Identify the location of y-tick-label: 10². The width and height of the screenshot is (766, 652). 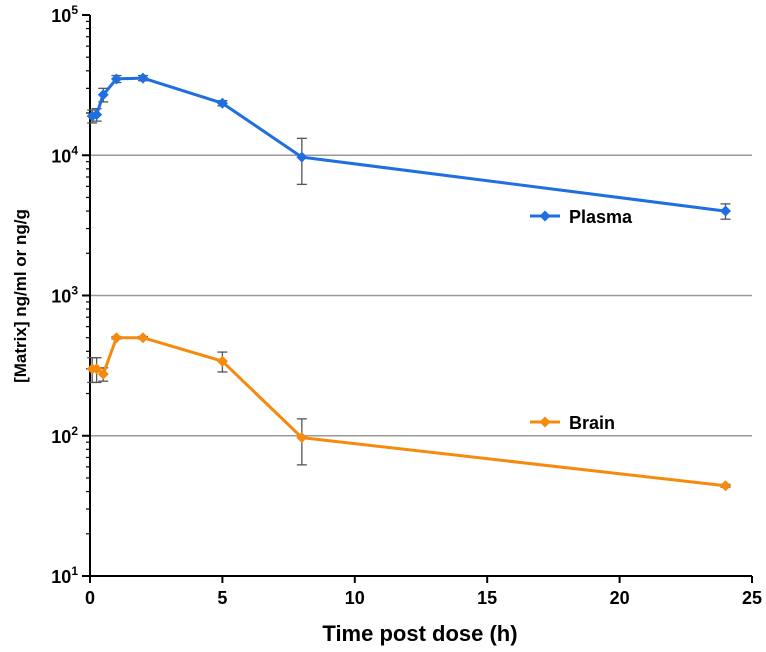
(64, 435).